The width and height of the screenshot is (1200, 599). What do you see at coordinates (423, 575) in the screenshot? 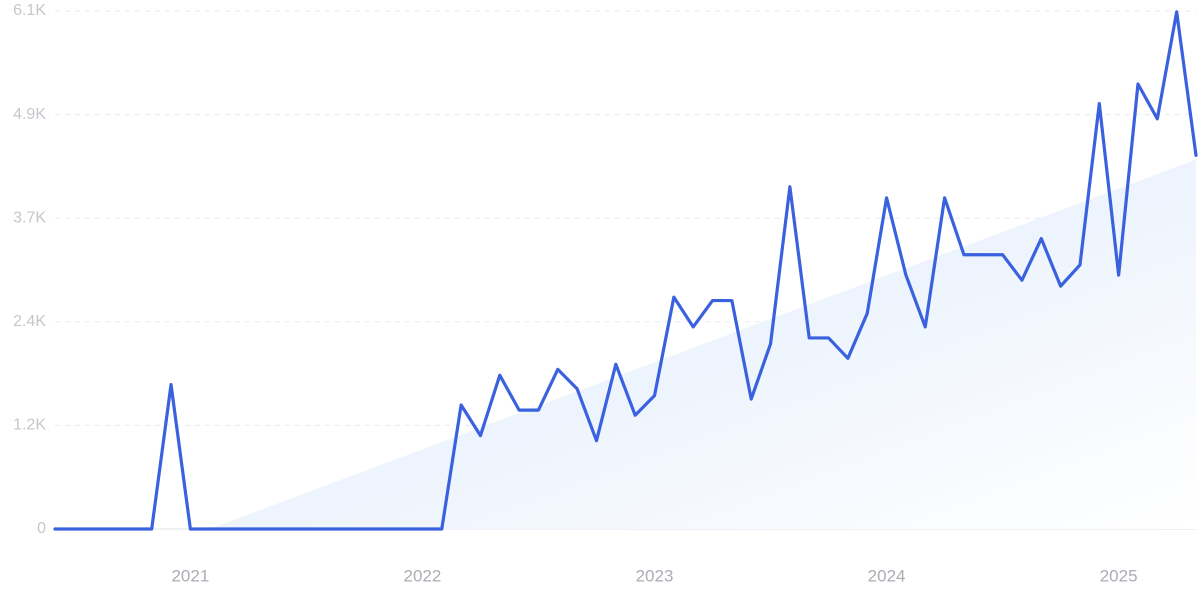
I see `x-tick-label: 2022` at bounding box center [423, 575].